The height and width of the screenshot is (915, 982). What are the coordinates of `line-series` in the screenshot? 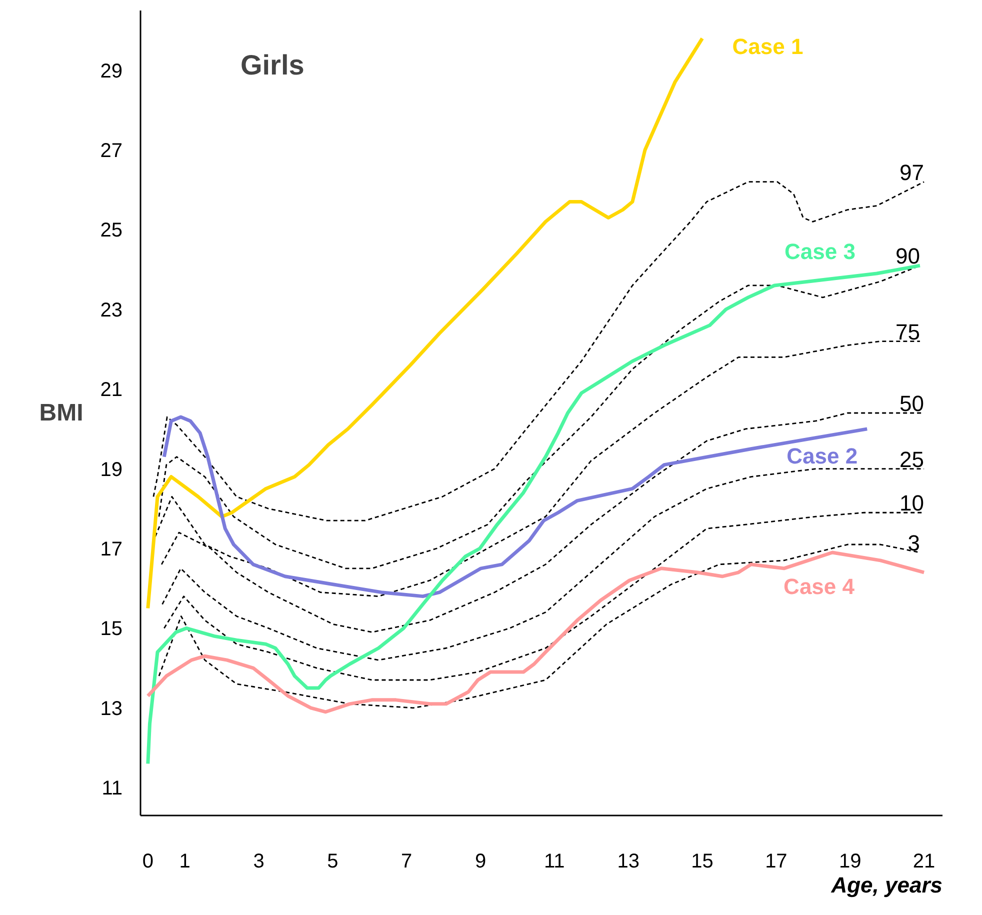 It's located at (515, 506).